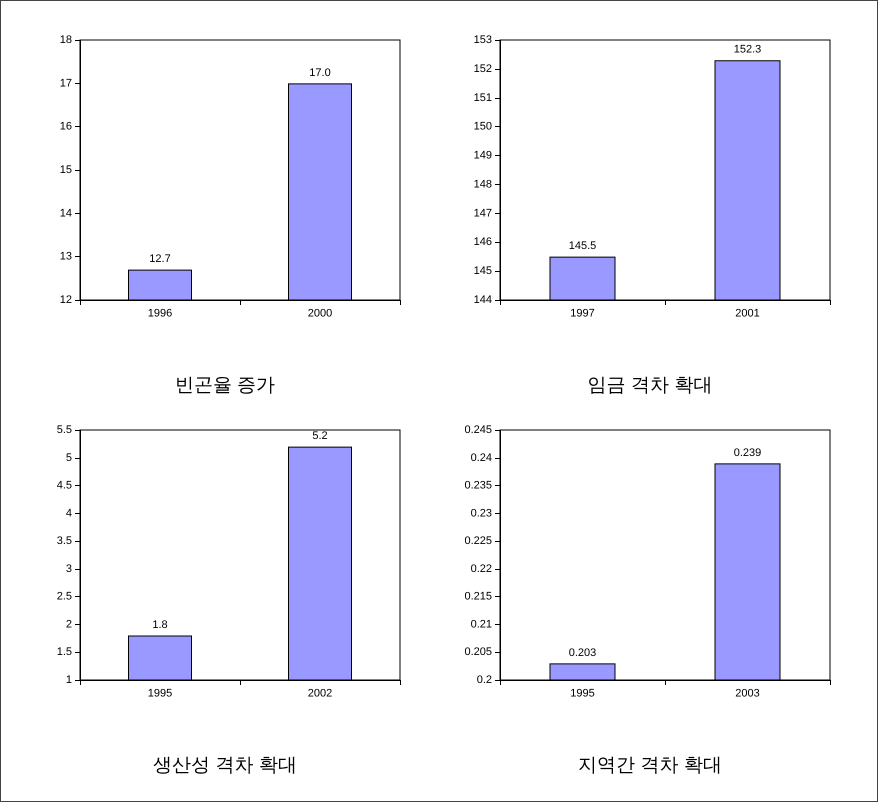  I want to click on y-tick-label: 0.225, so click(478, 541).